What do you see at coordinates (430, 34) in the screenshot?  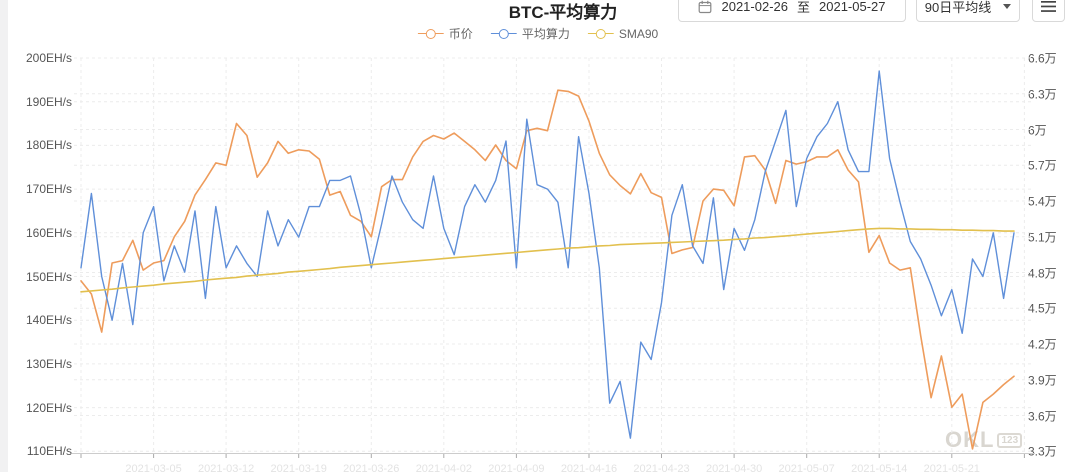 I see `legend-marker-price` at bounding box center [430, 34].